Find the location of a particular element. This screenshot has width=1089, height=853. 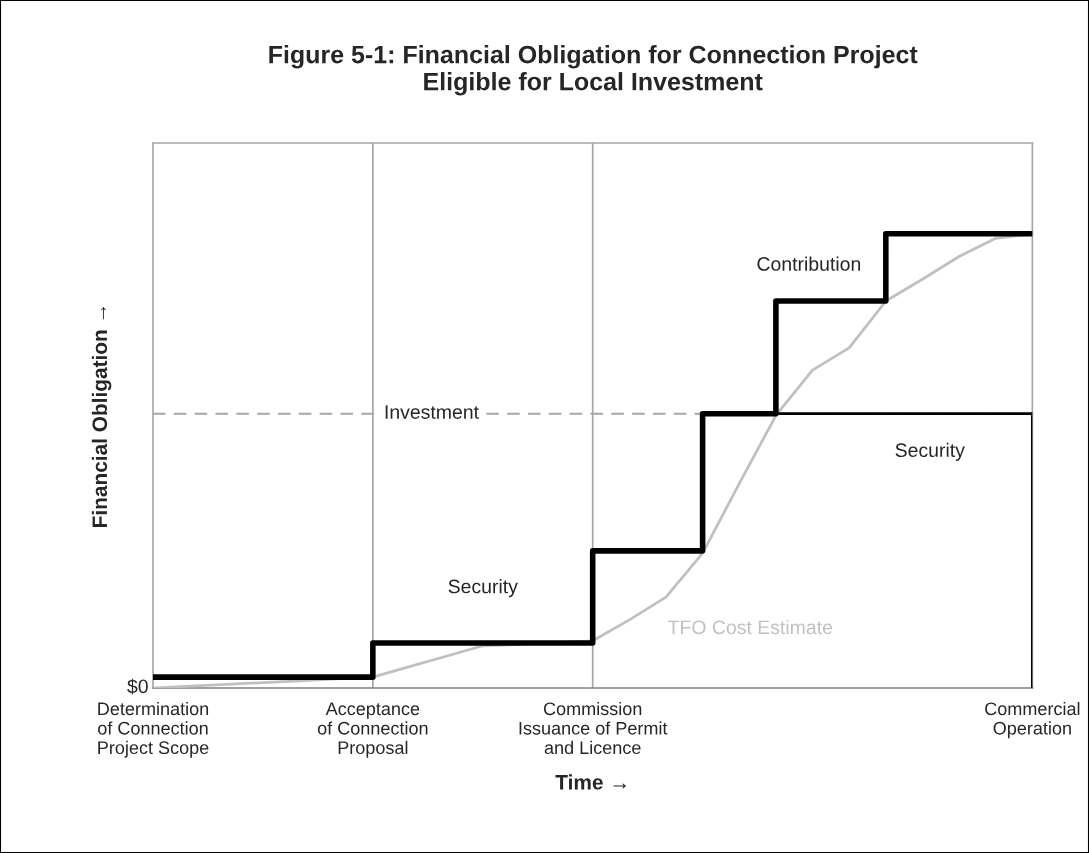

x-tick-label: Determination of Connection Project Scope is located at coordinates (153, 729).